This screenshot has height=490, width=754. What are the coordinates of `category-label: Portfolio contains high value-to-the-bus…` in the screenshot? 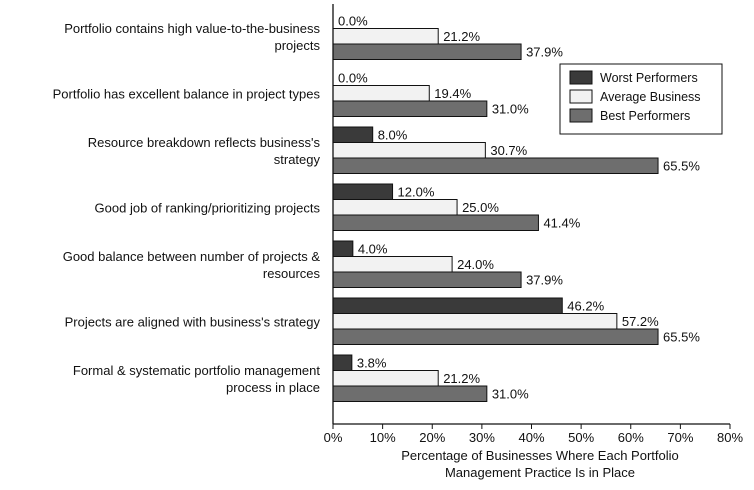 It's located at (192, 37).